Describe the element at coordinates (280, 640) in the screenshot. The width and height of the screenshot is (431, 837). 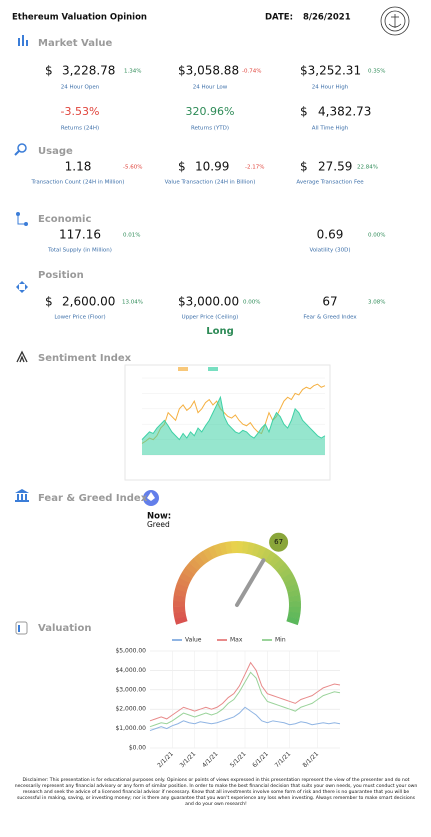
I see `legend-label: Min` at that location.